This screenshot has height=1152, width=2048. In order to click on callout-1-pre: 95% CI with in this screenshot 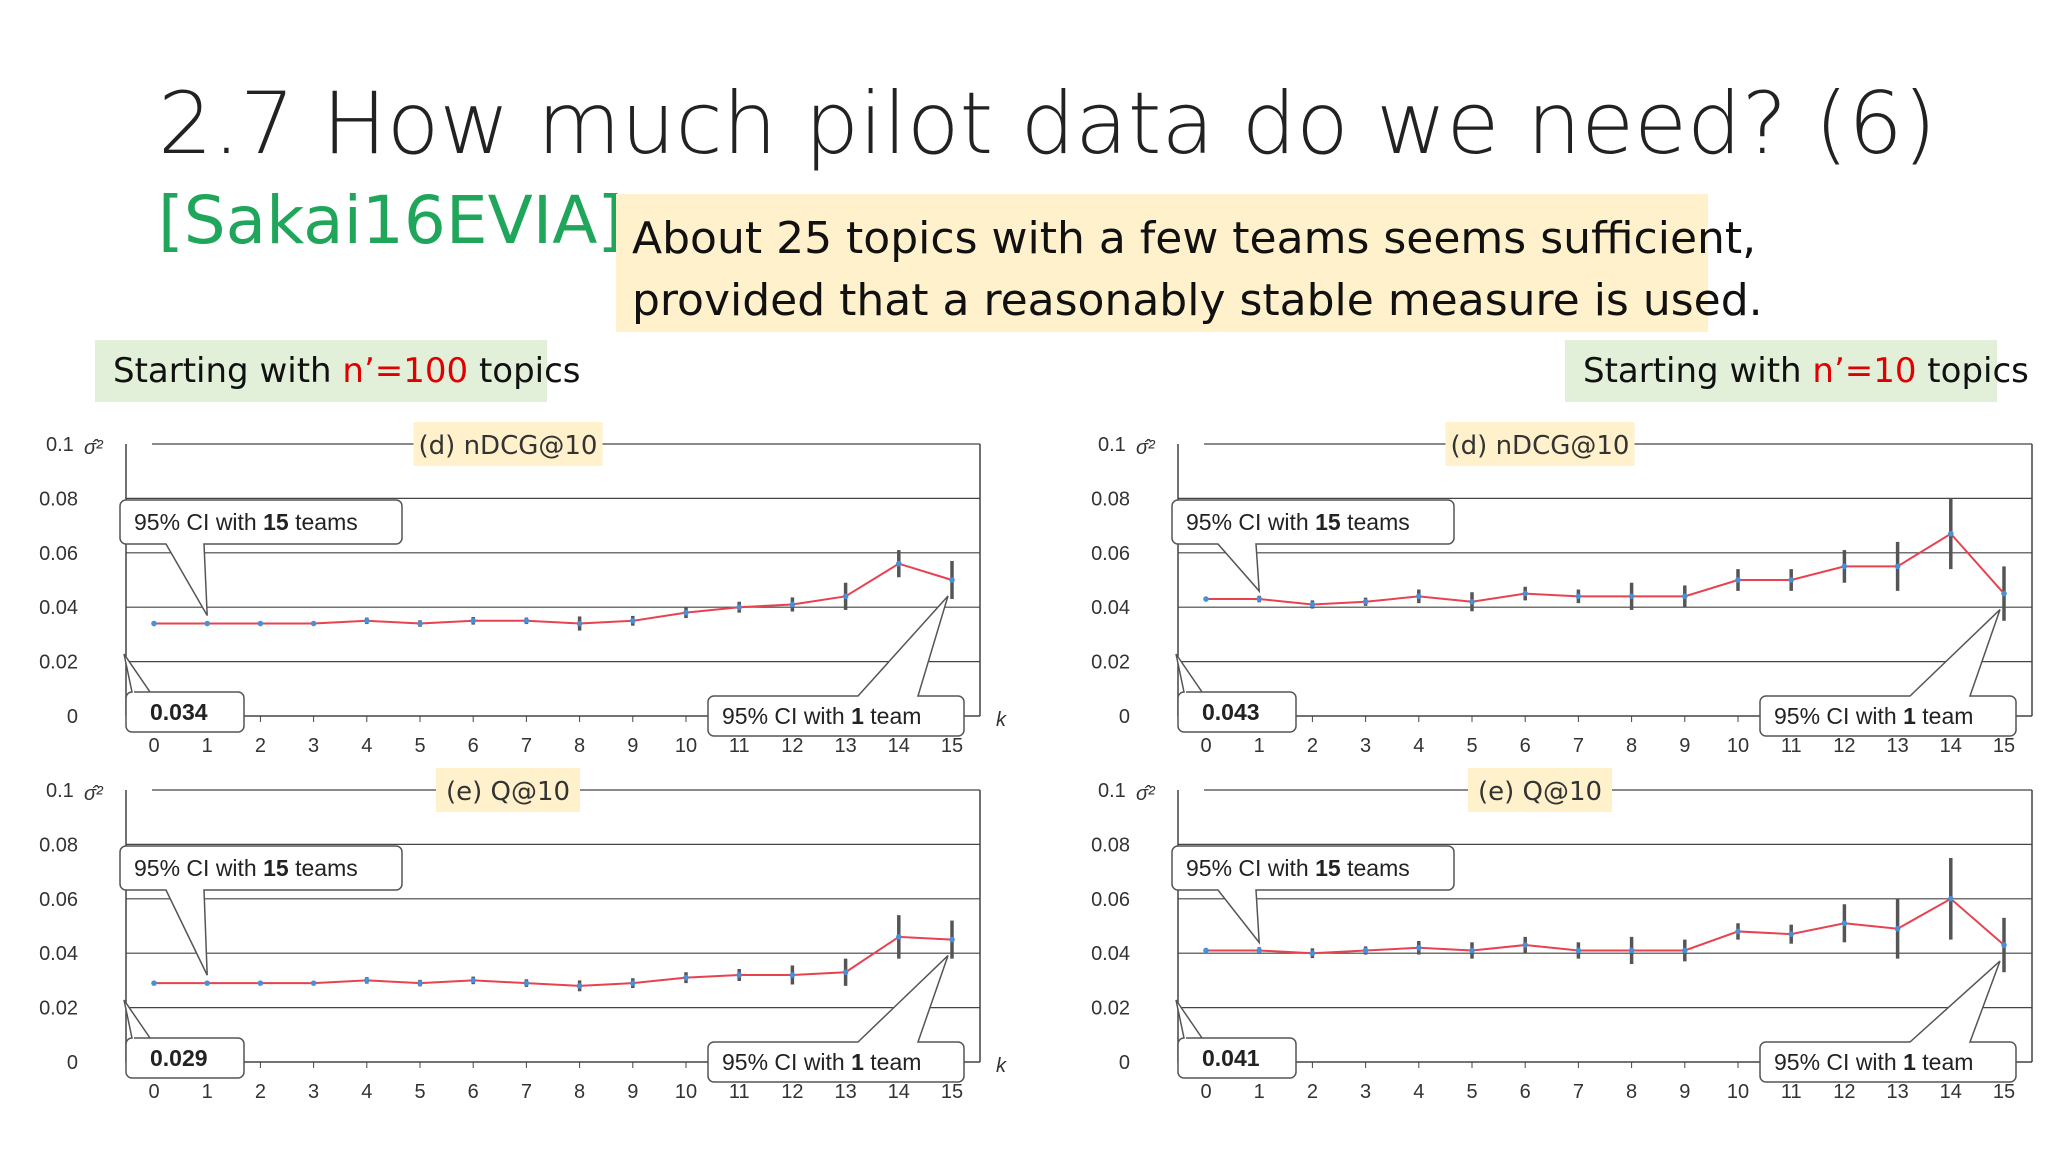, I will do `click(1838, 1062)`.